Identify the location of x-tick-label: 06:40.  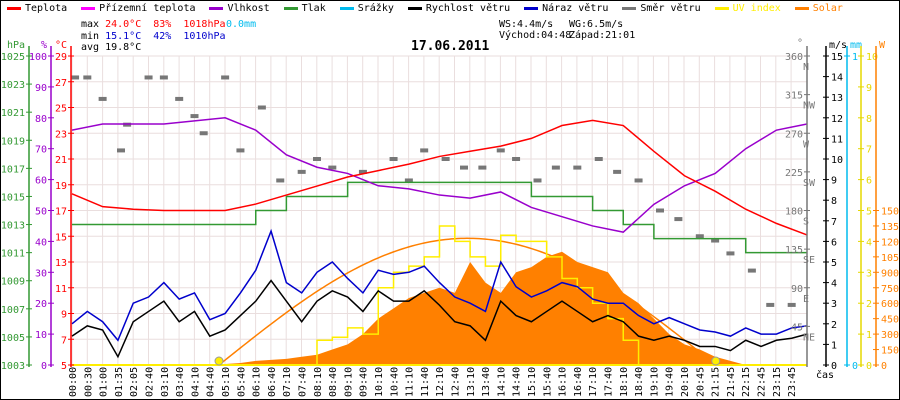
(272, 382).